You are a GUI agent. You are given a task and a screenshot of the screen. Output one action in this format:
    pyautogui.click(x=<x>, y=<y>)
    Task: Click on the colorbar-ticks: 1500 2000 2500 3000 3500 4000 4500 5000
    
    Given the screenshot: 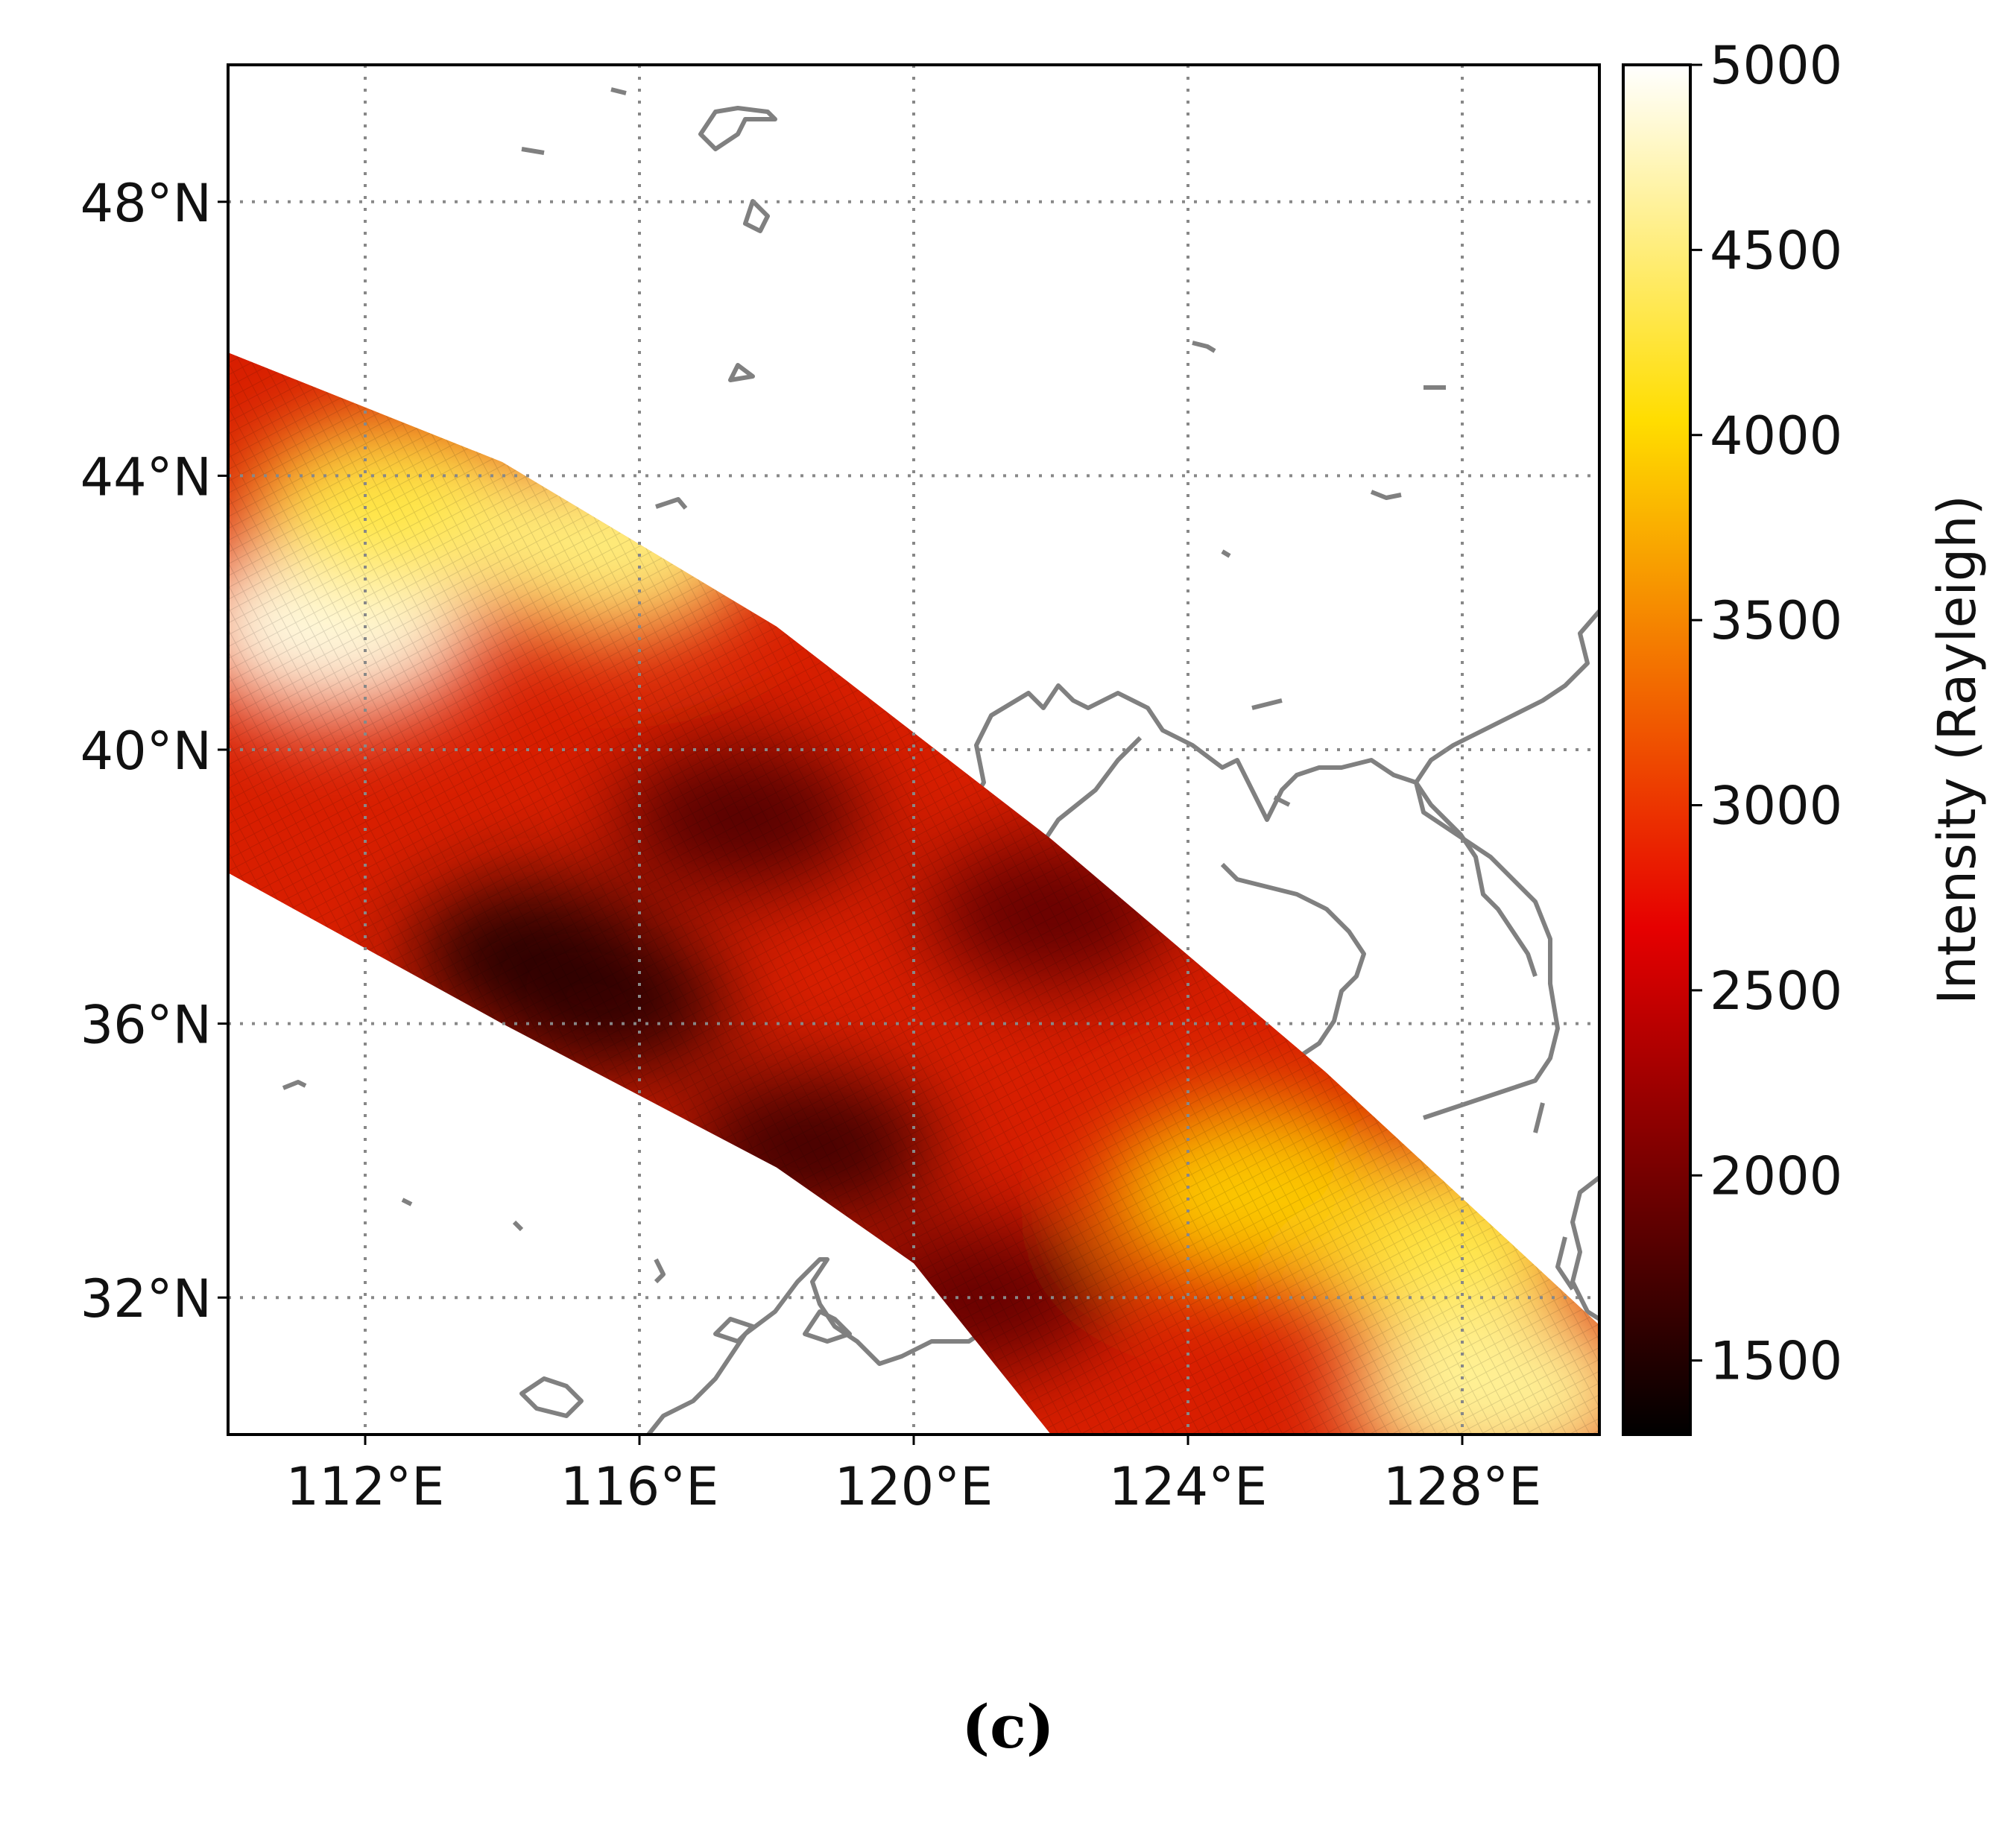 What is the action you would take?
    pyautogui.click(x=1766, y=713)
    